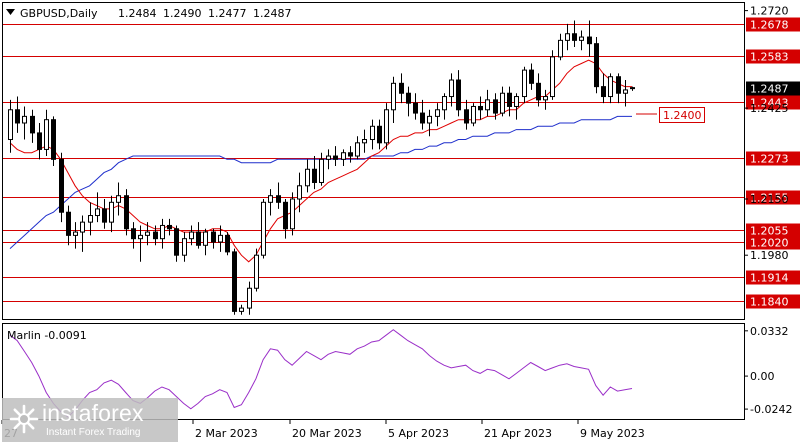  Describe the element at coordinates (226, 433) in the screenshot. I see `time-label-1: 2 Mar 2023` at that location.